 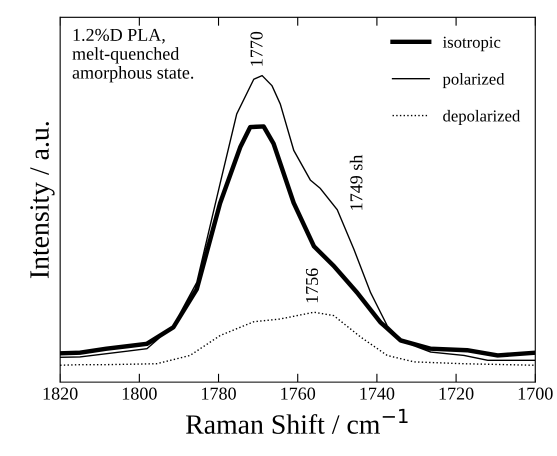 I want to click on x-tick-label: 1760, so click(x=298, y=394).